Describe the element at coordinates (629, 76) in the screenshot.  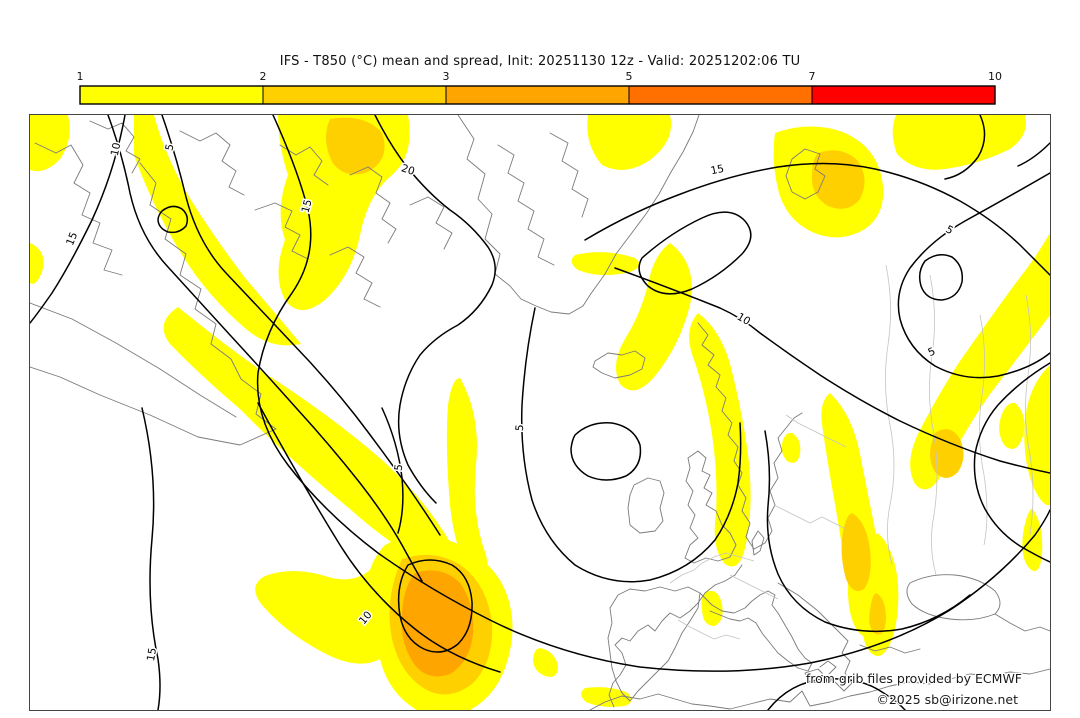
I see `colorbar-tick-5: 5` at that location.